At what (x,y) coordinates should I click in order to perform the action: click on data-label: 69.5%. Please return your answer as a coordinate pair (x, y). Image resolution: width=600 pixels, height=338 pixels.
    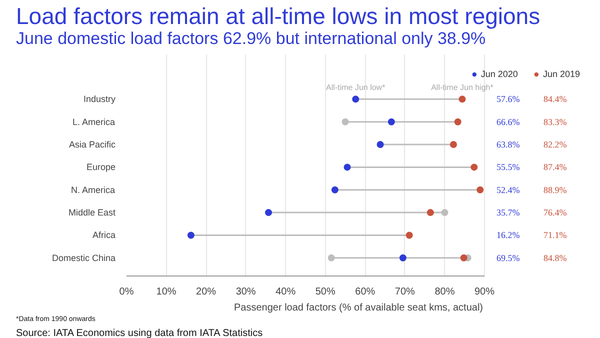
    Looking at the image, I should click on (508, 257).